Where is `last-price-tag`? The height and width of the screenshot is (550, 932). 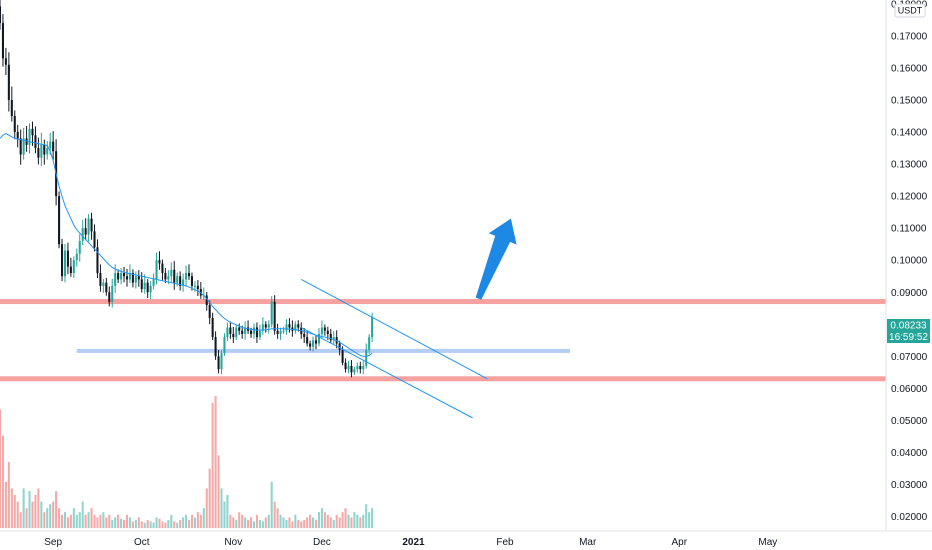
last-price-tag is located at coordinates (908, 331).